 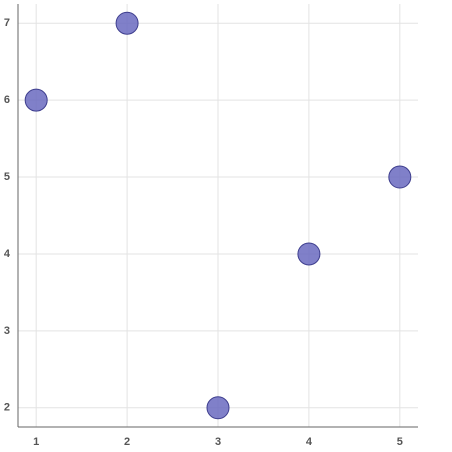 I want to click on x-tick-label: 2, so click(x=127, y=442).